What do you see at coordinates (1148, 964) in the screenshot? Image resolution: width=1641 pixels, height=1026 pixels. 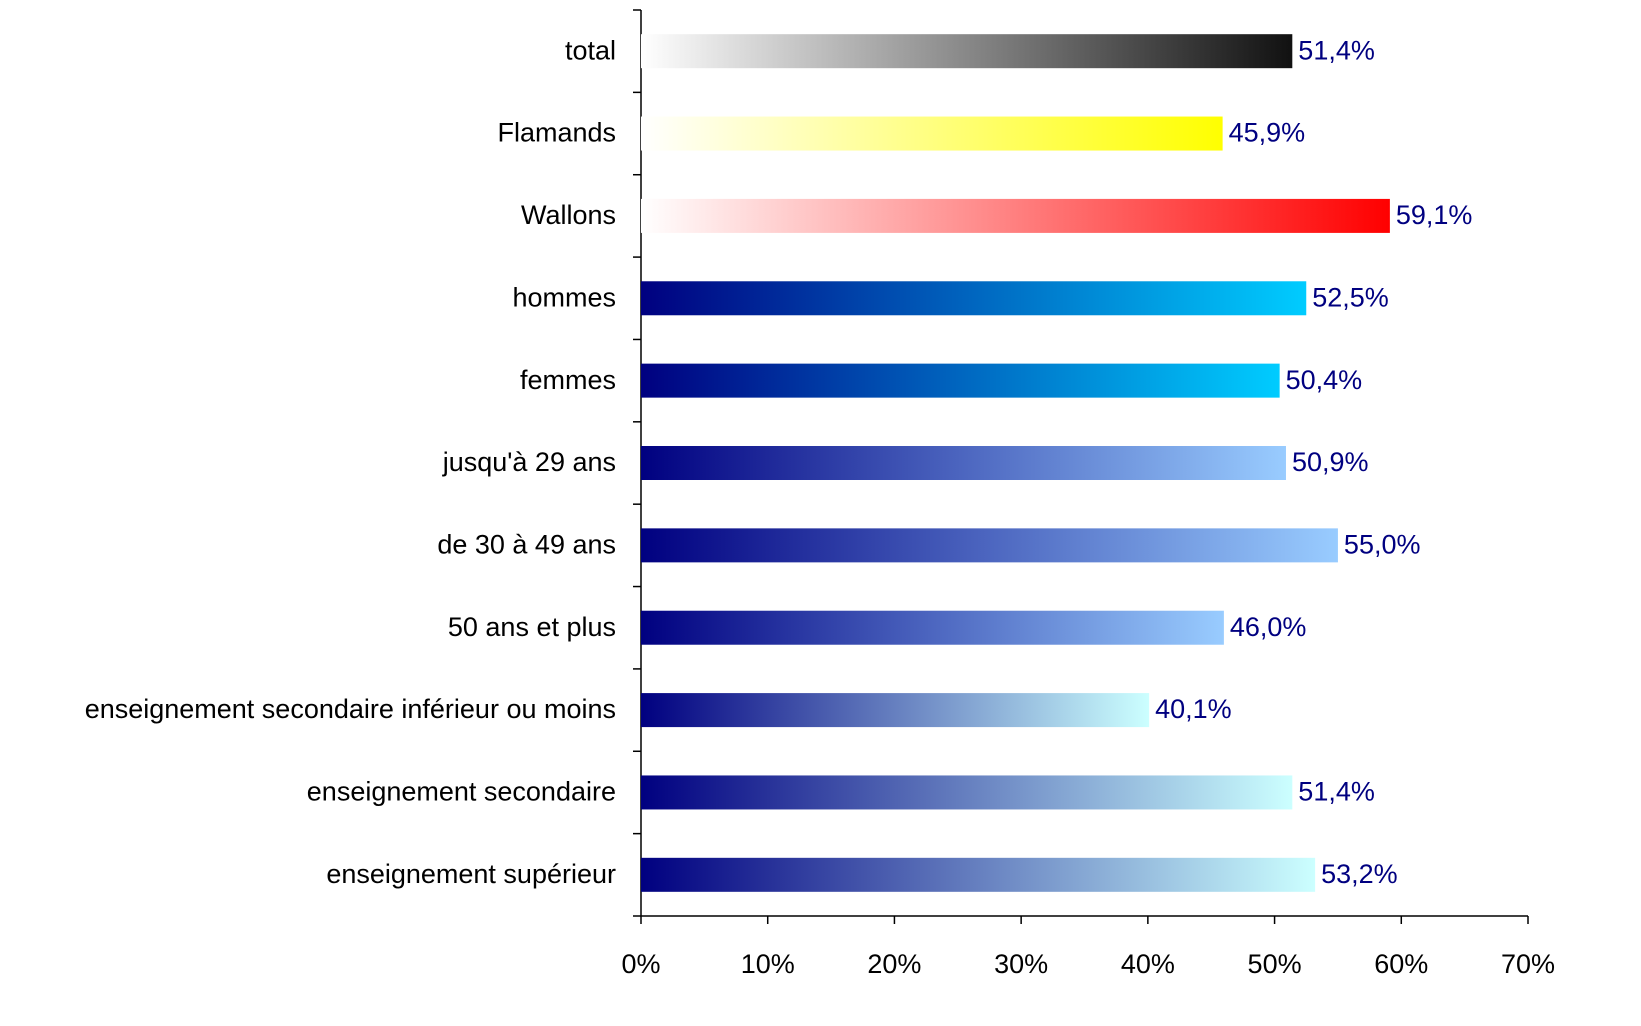 I see `x-tick-label: 40%` at bounding box center [1148, 964].